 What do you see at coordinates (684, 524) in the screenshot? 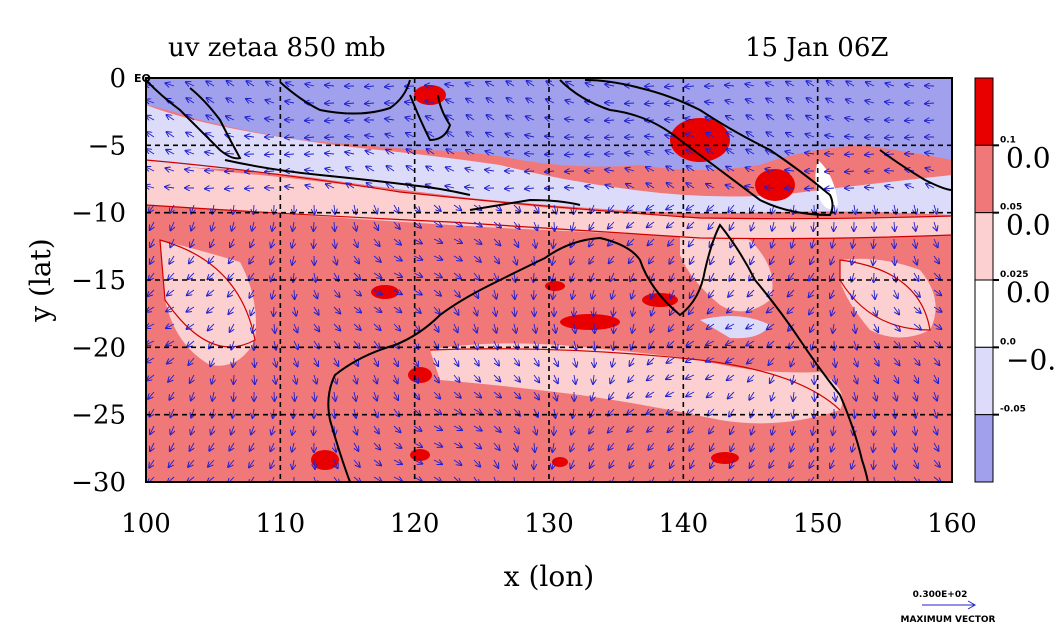
I see `x-tick-label: 140` at bounding box center [684, 524].